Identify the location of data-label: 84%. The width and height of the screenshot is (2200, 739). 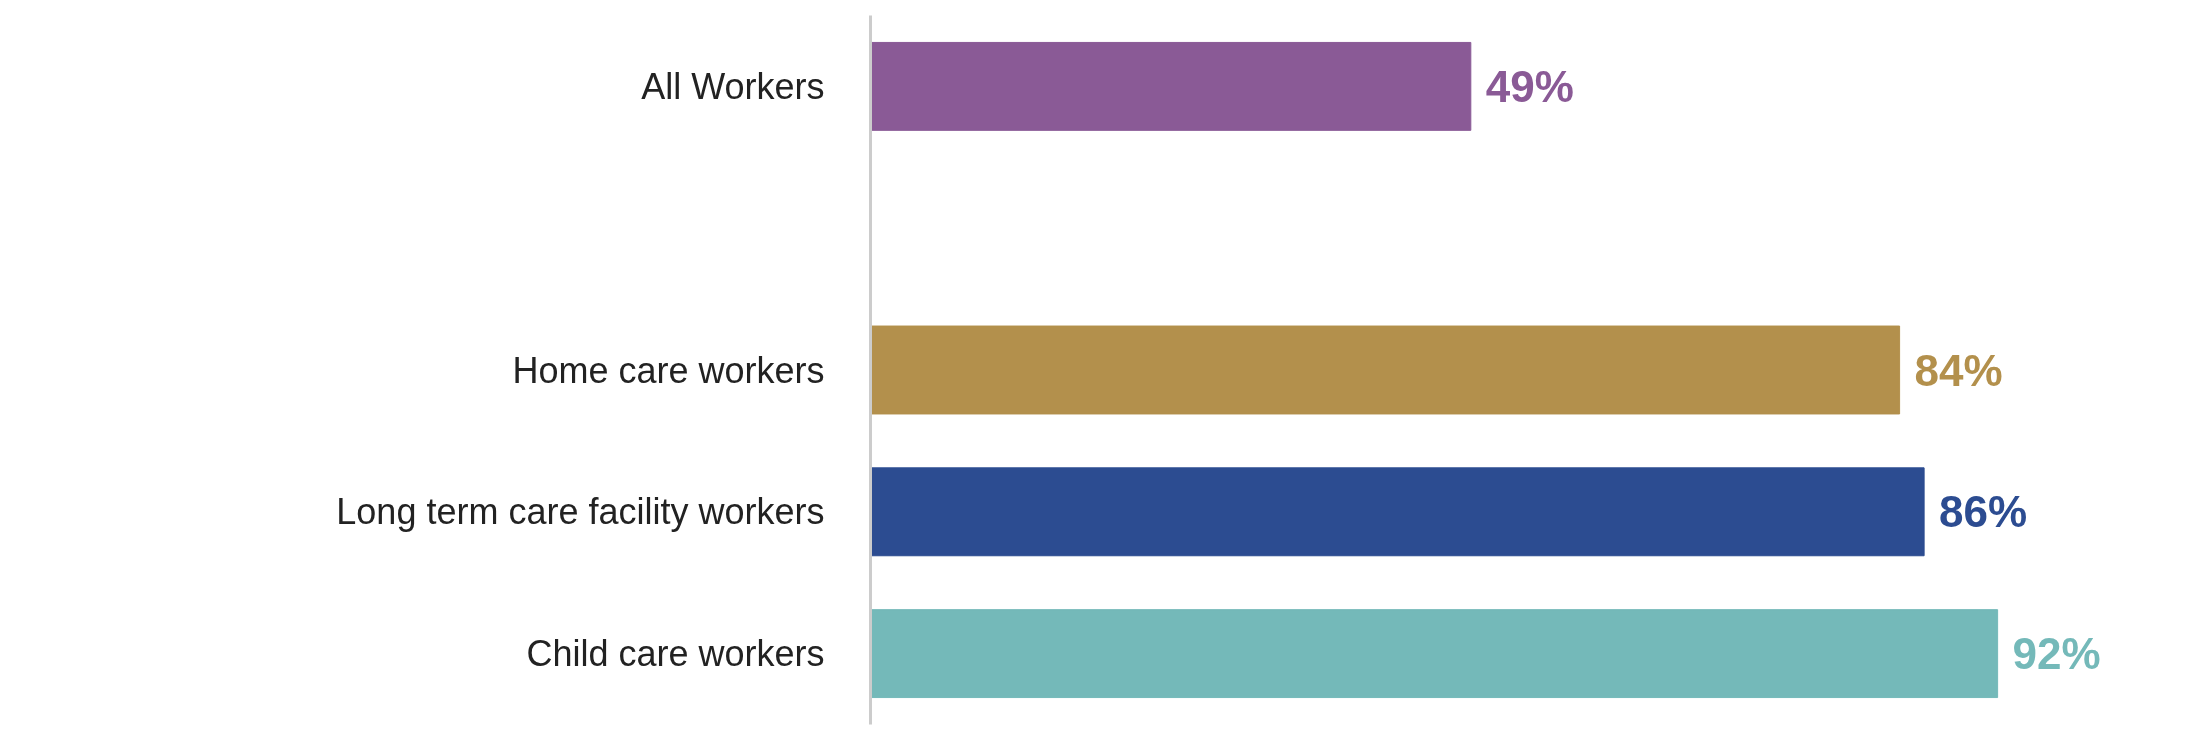
(1958, 370).